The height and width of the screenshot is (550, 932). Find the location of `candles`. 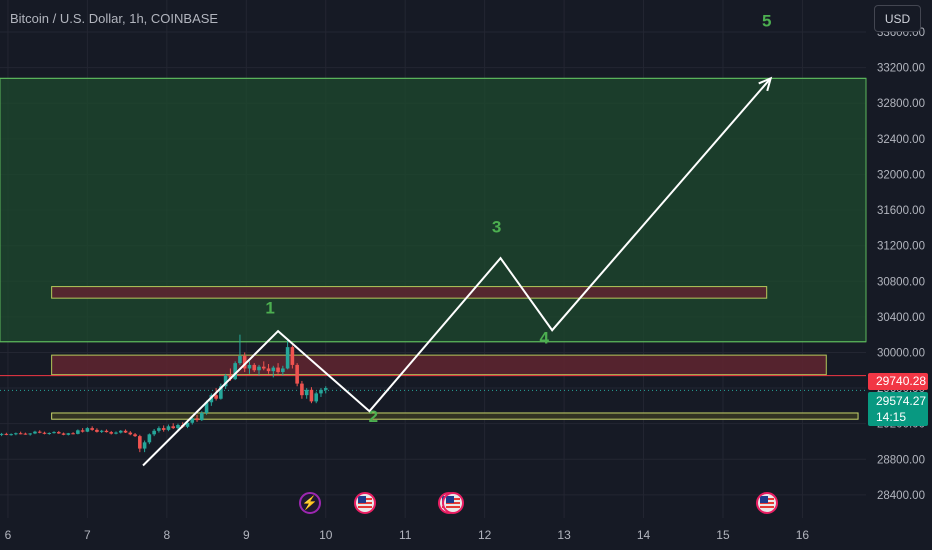

candles is located at coordinates (164, 393).